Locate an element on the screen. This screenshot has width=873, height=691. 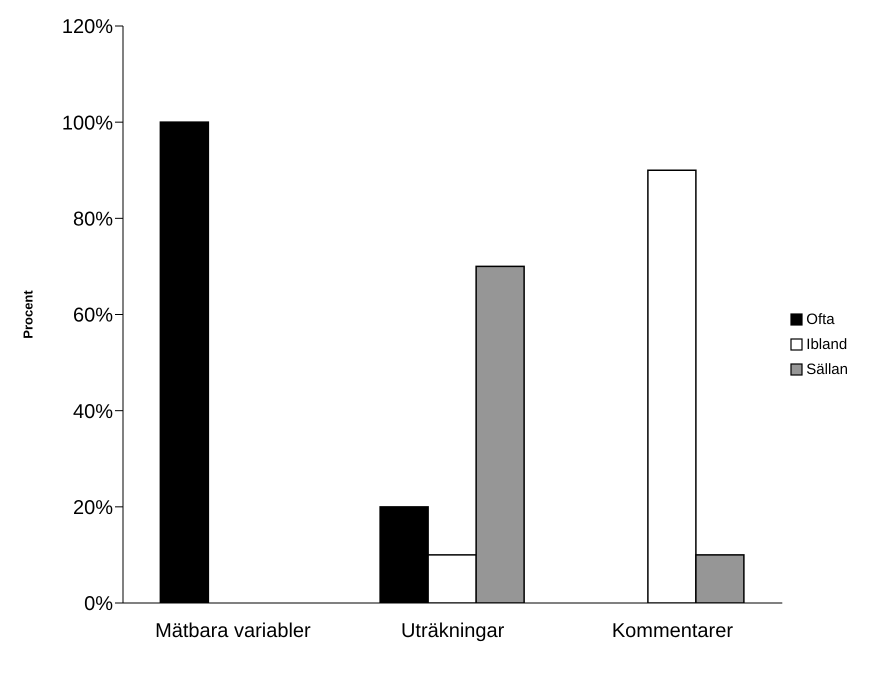
y-tick-label: 80% is located at coordinates (93, 219).